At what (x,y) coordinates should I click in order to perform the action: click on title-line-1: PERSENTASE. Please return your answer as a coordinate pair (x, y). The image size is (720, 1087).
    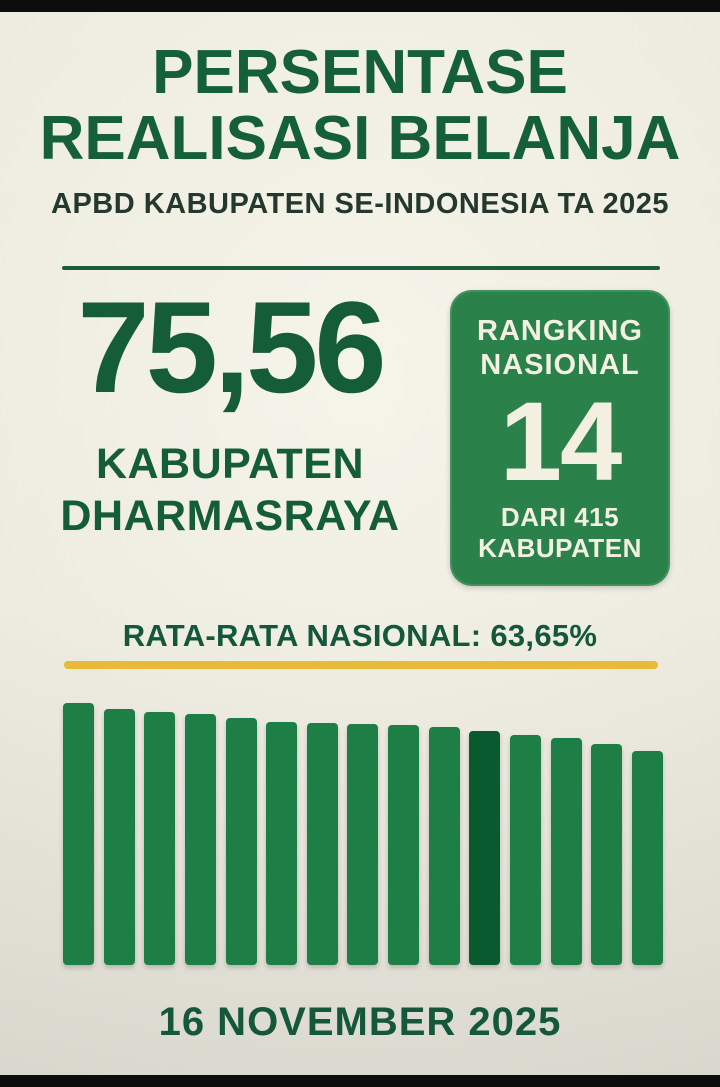
    Looking at the image, I should click on (360, 72).